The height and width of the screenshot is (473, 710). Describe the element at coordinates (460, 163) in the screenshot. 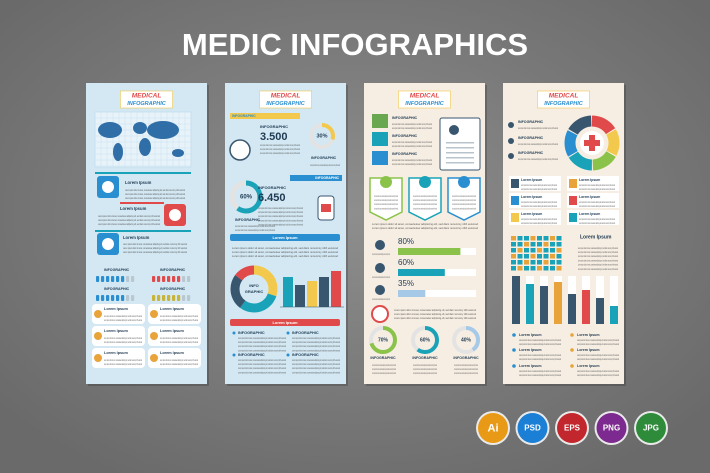

I see `clipboard-line` at that location.